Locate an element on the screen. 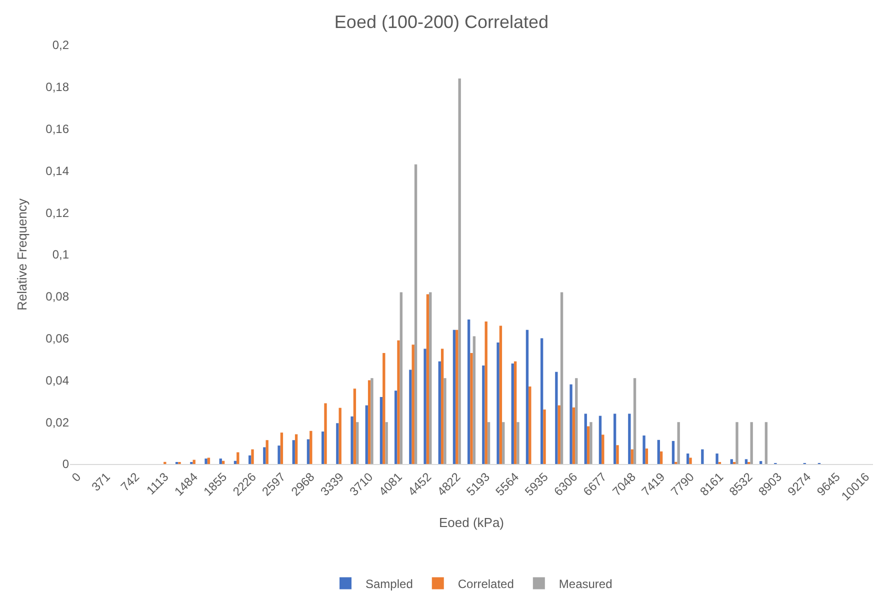  y-tick-label: 0,12 is located at coordinates (58, 213).